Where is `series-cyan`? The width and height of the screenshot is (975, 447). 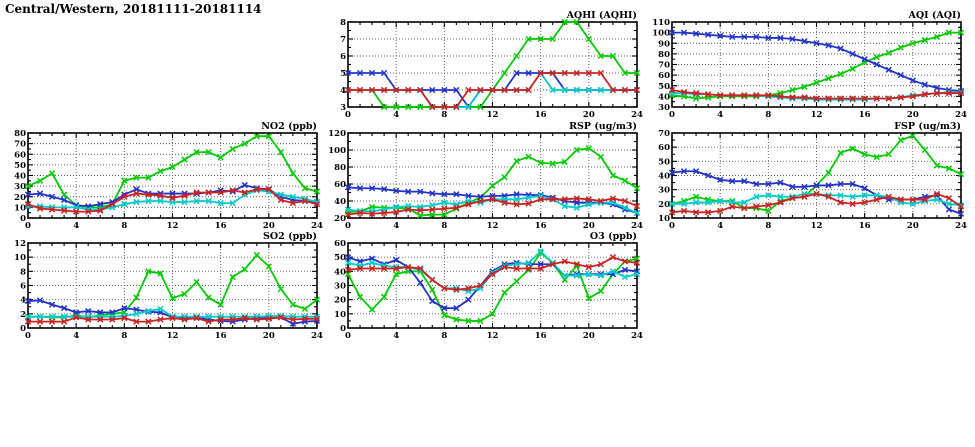 series-cyan is located at coordinates (172, 200).